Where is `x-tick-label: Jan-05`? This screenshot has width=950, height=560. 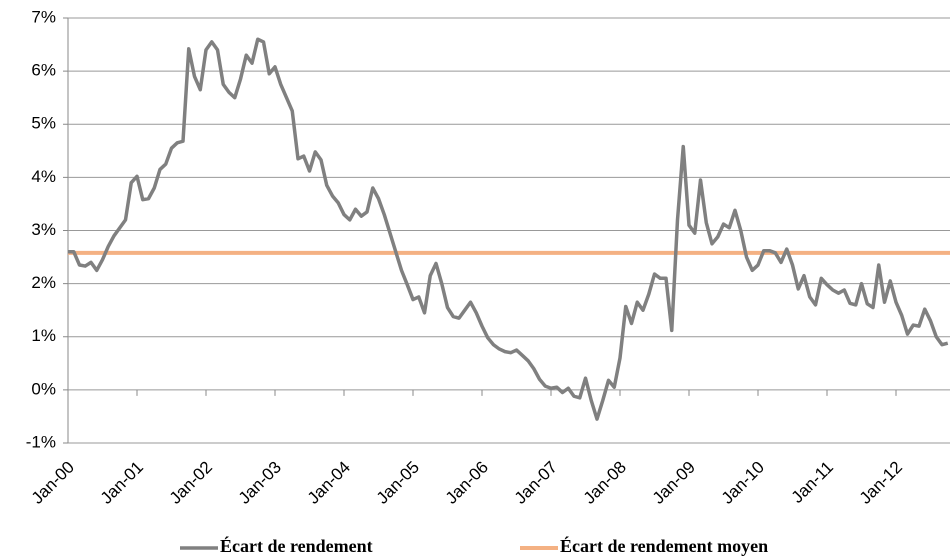 x-tick-label: Jan-05 is located at coordinates (398, 483).